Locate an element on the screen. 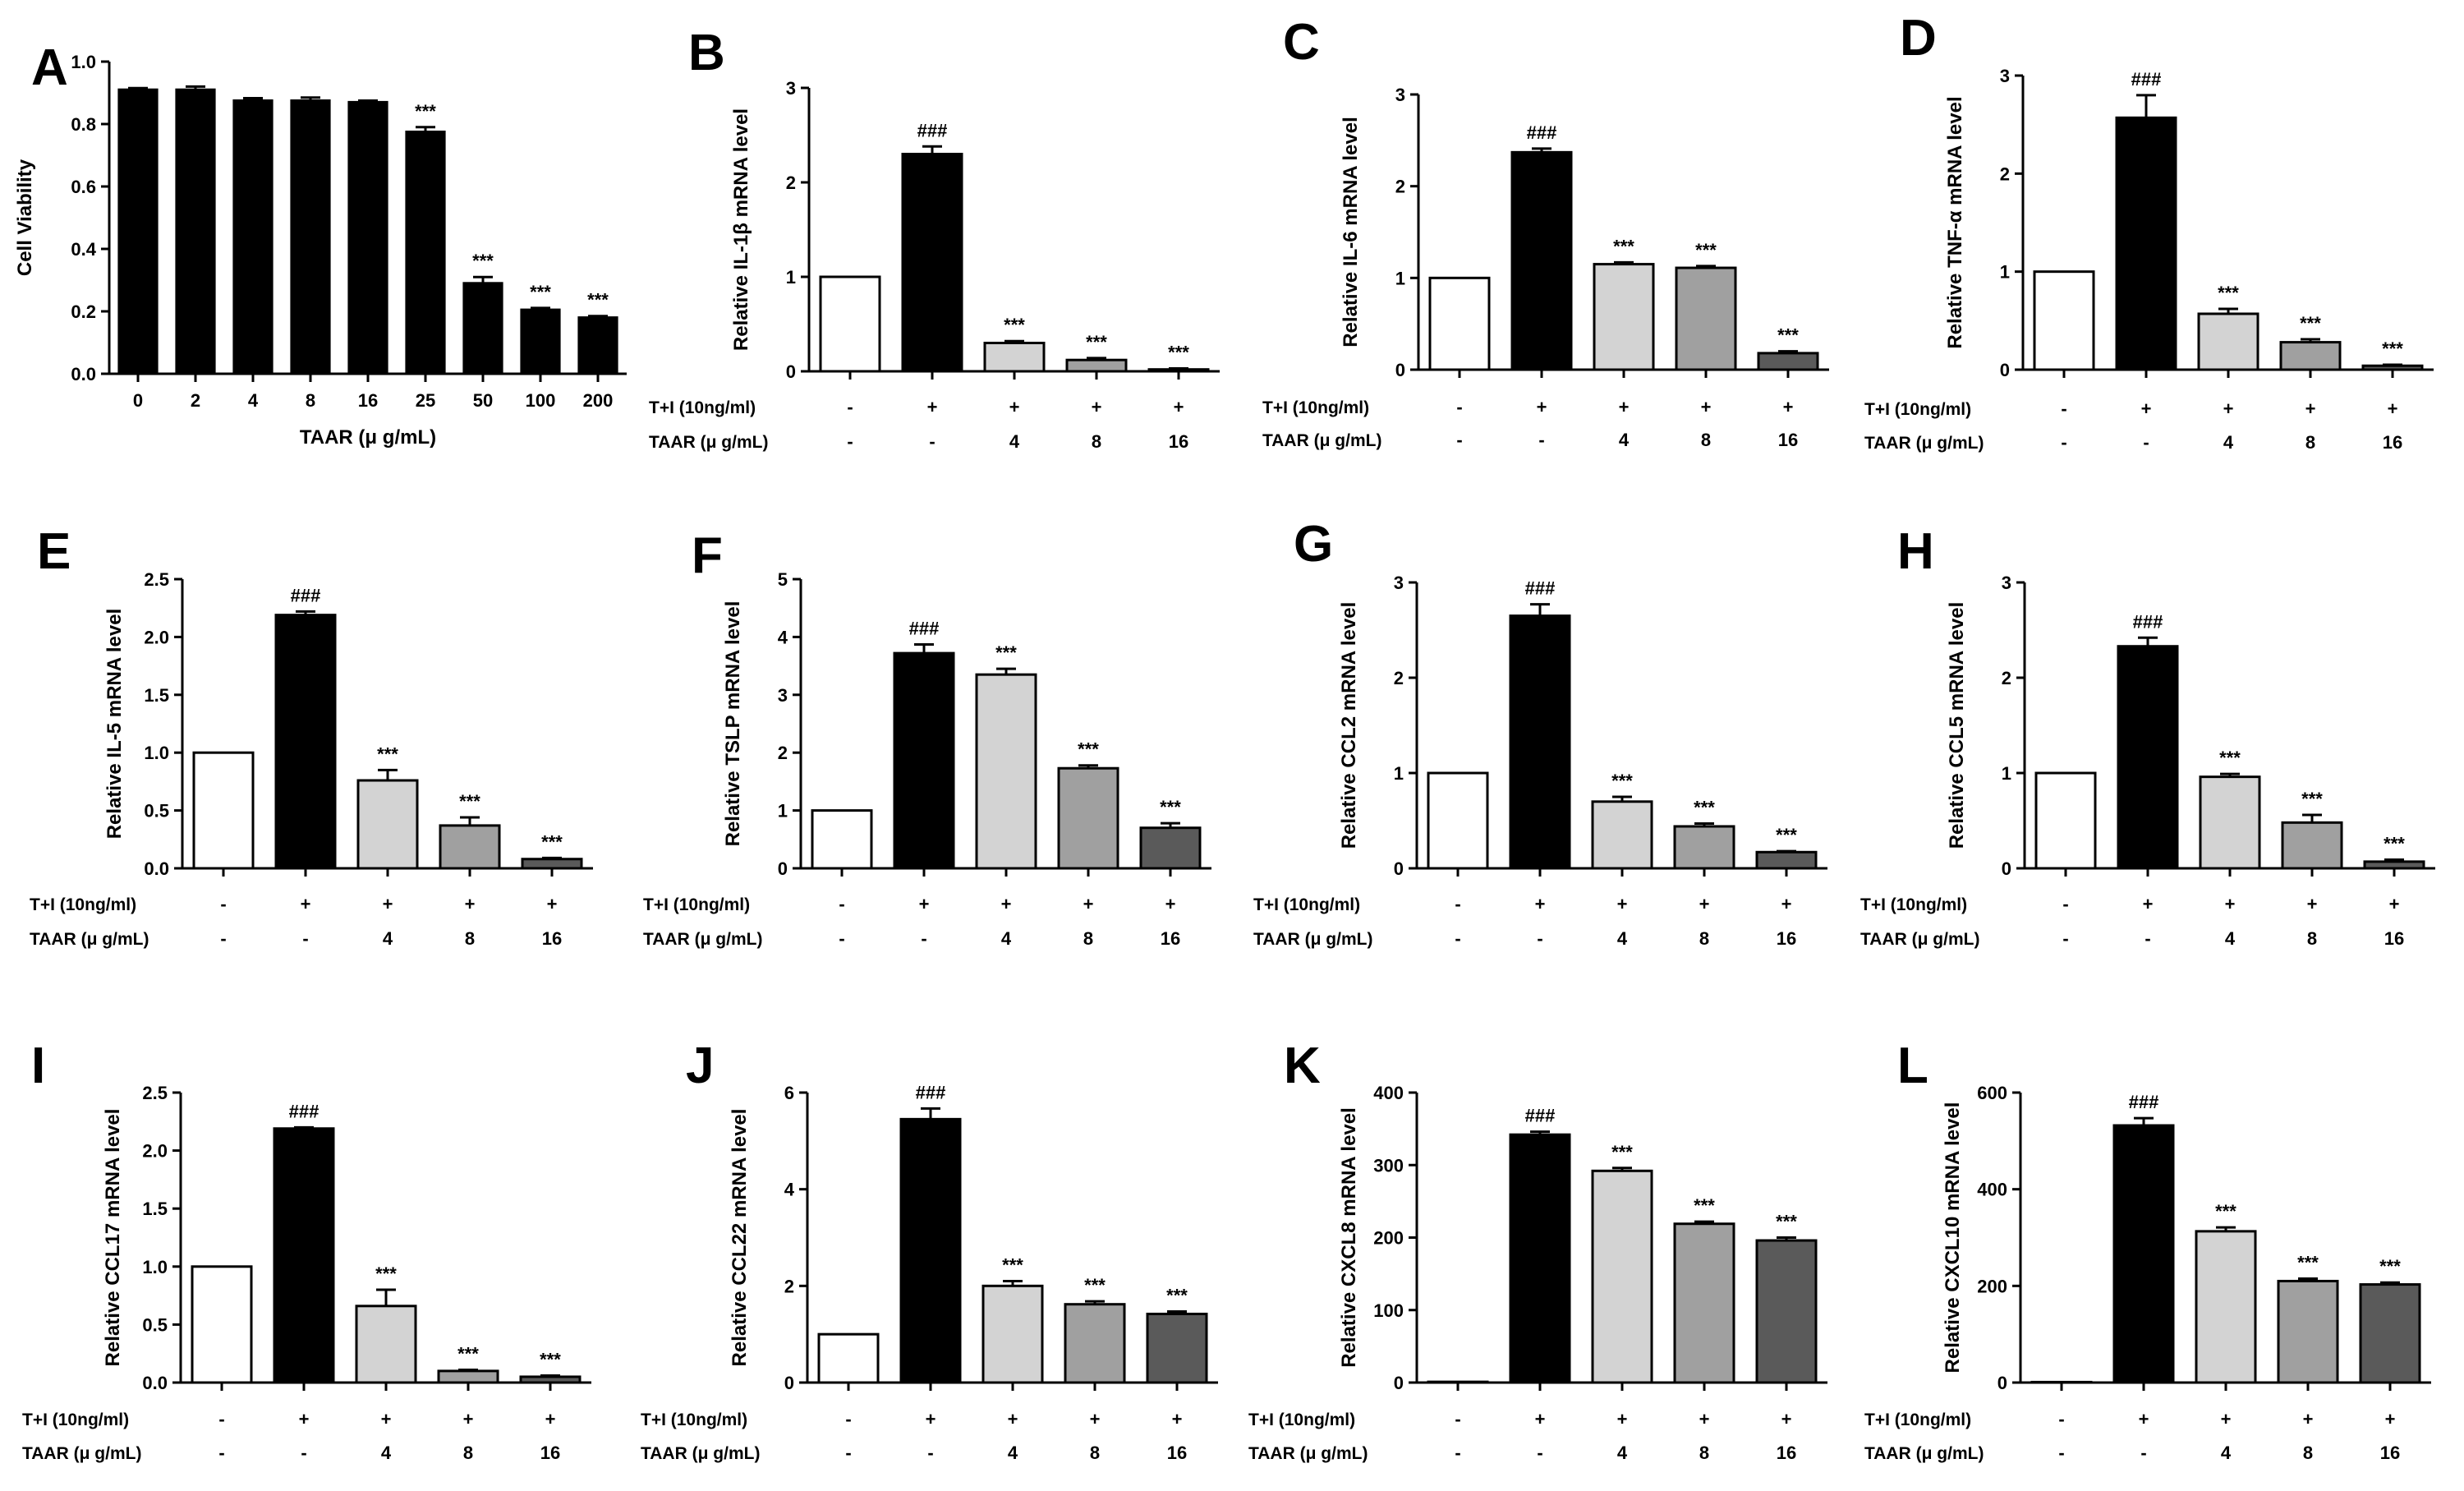 Image resolution: width=2464 pixels, height=1491 pixels. x-axis-label: TAAR (μ g/mL) is located at coordinates (368, 437).